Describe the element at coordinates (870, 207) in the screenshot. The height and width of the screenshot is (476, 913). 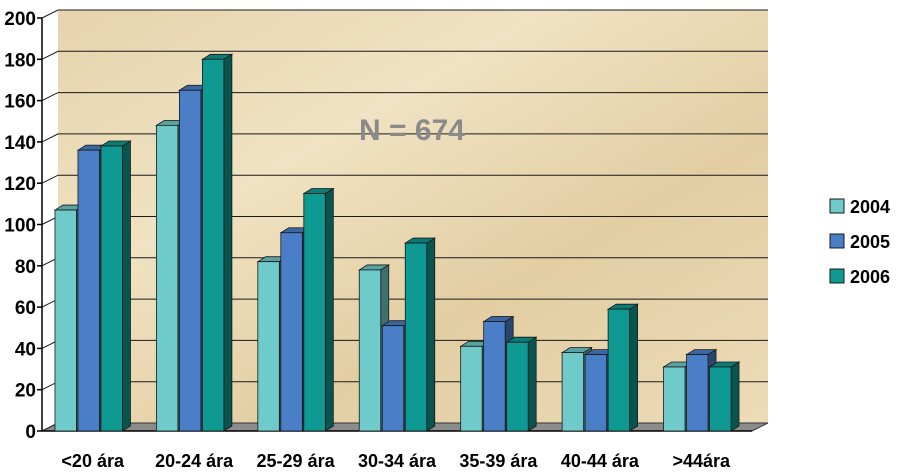
I see `legend-label: 2004` at that location.